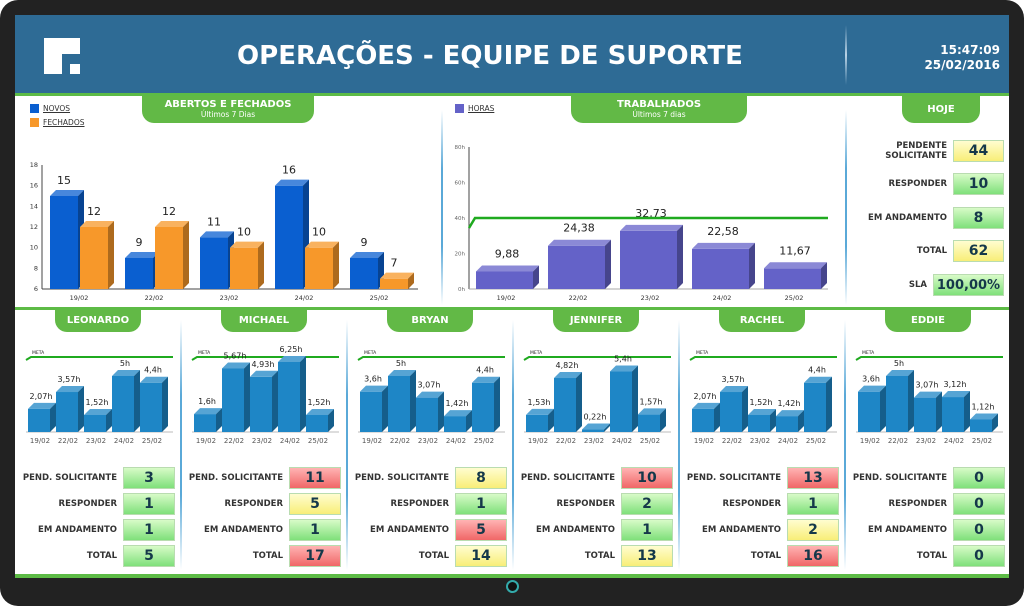  What do you see at coordinates (50, 108) in the screenshot?
I see `legend-novos: NOVOS` at bounding box center [50, 108].